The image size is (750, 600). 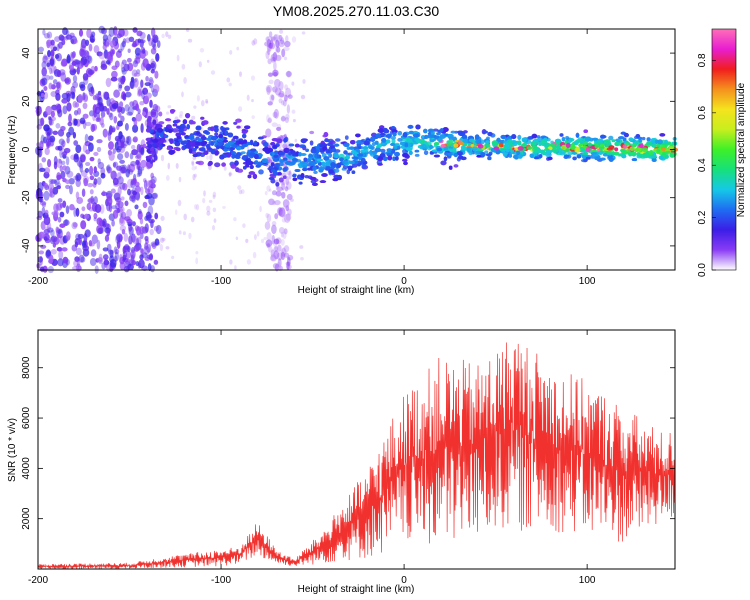 What do you see at coordinates (702, 112) in the screenshot?
I see `colorbar-tick-label: 0.6` at bounding box center [702, 112].